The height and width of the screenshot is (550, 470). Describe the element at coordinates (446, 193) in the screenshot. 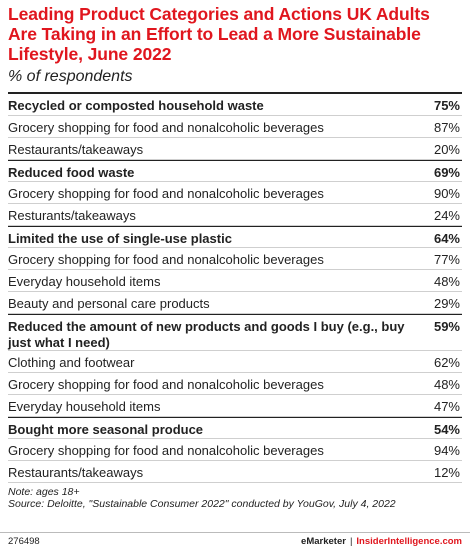

I see `item-value: 90%` at that location.